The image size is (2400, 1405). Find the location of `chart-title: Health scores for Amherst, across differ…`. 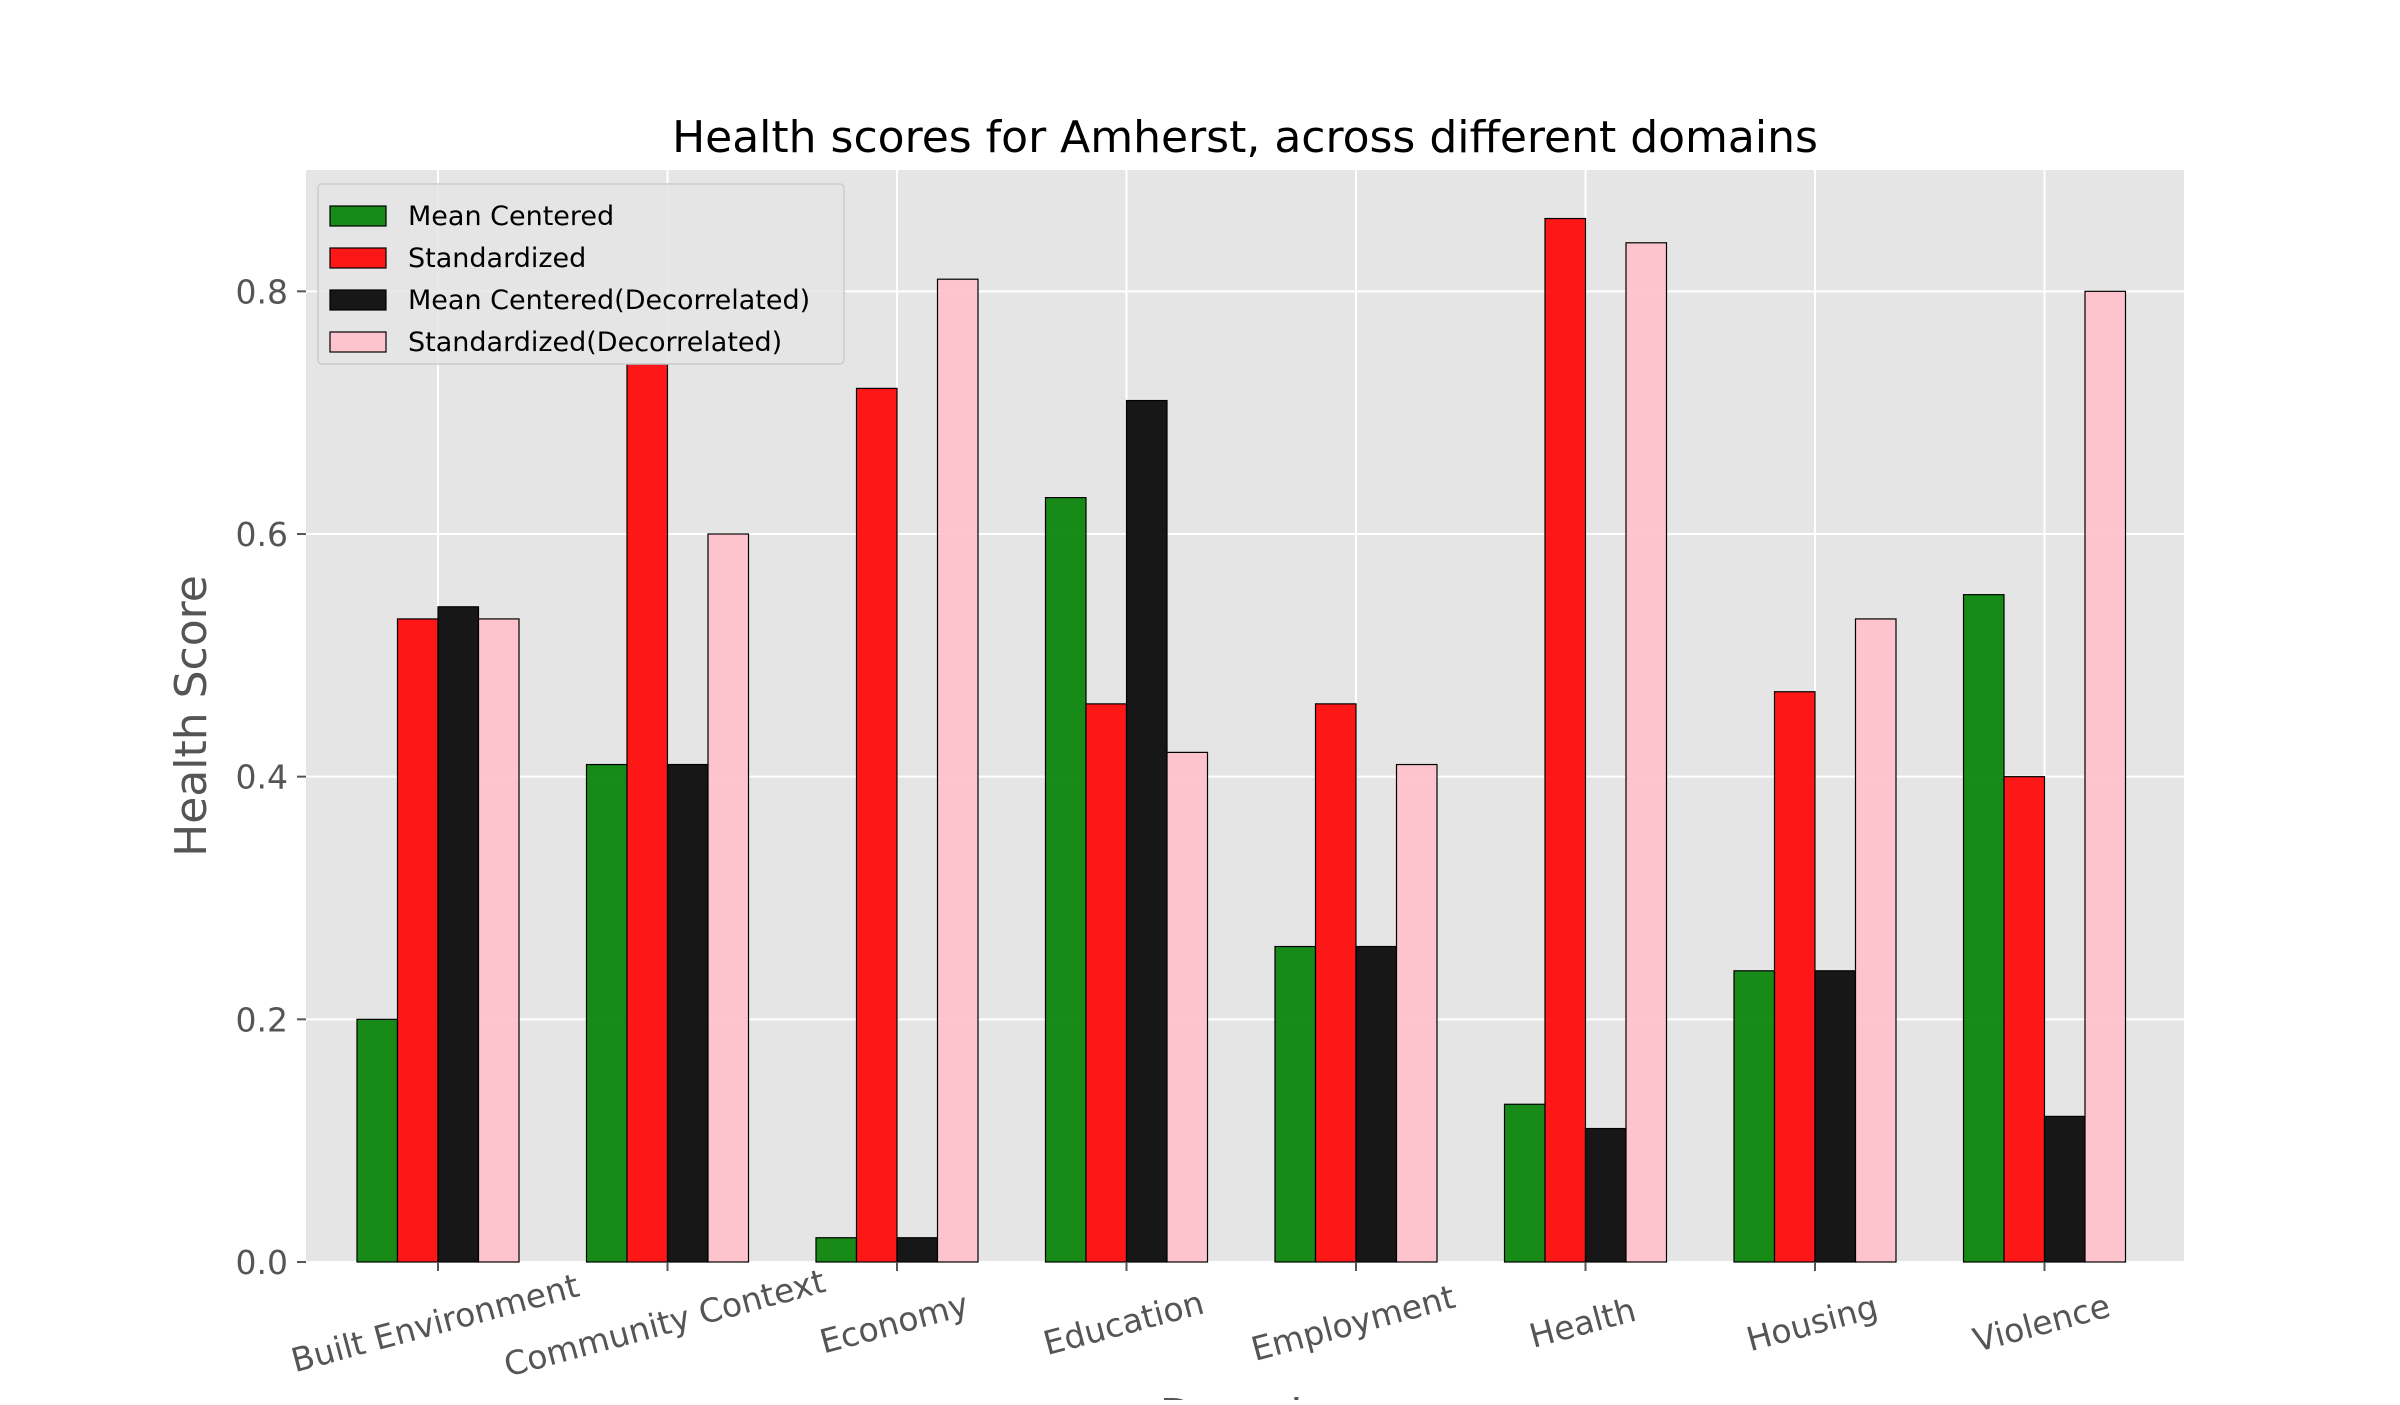

chart-title: Health scores for Amherst, across differ… is located at coordinates (1245, 137).